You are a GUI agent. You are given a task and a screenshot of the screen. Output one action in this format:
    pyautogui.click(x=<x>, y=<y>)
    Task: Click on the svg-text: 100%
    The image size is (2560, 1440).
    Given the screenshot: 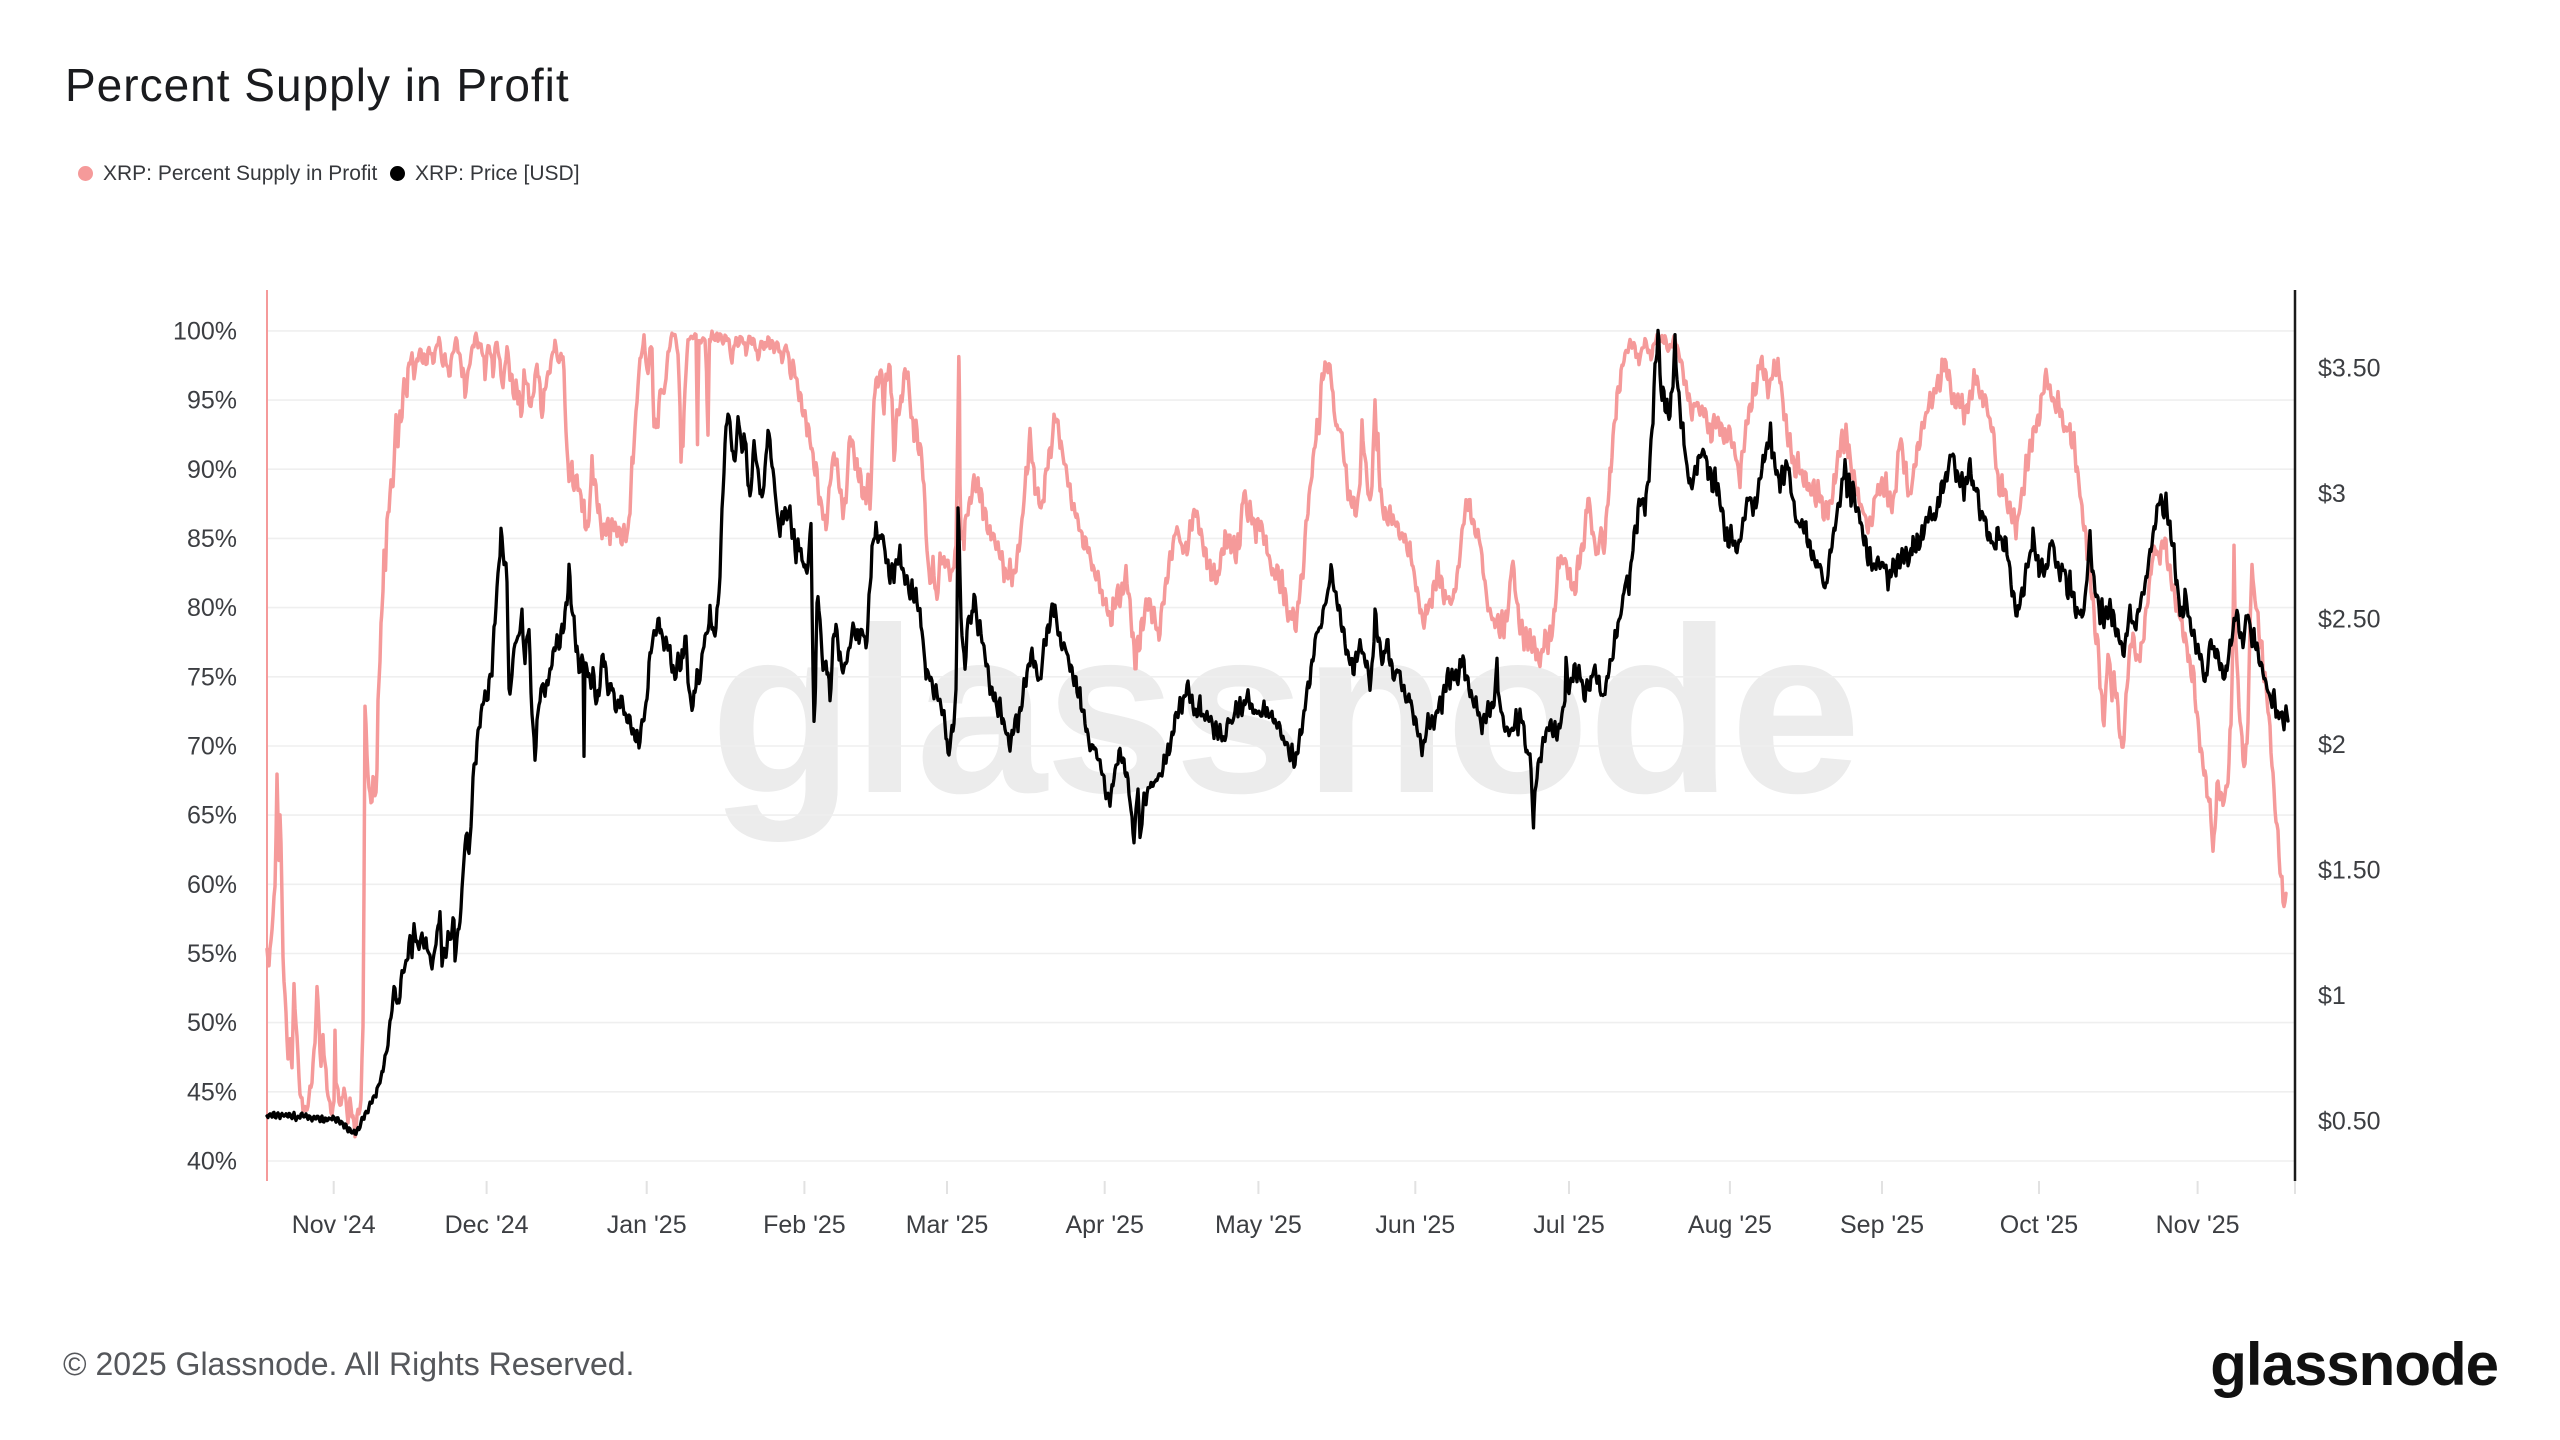 What is the action you would take?
    pyautogui.click(x=205, y=331)
    